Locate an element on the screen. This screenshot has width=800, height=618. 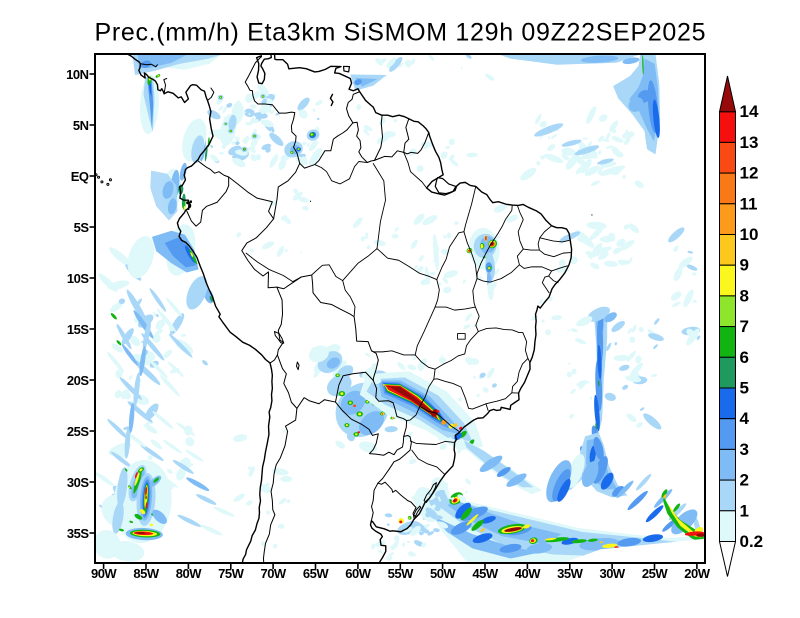
svg-text: 8 is located at coordinates (744, 295).